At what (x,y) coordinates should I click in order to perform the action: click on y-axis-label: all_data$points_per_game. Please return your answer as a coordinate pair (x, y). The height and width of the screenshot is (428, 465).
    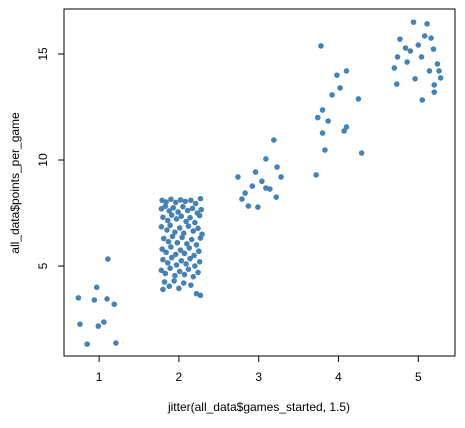
    Looking at the image, I should click on (15, 183).